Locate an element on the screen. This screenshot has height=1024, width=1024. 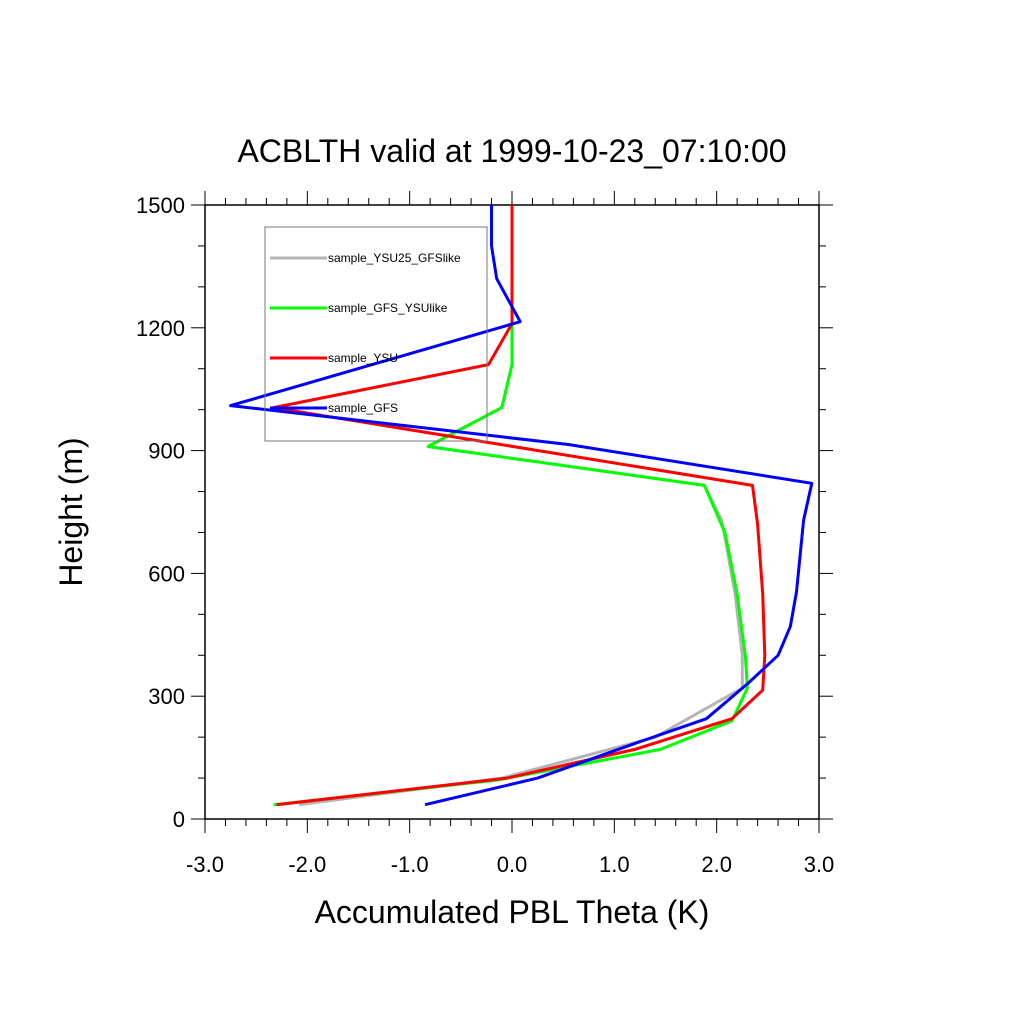
y-tick-label: 1500 is located at coordinates (160, 205).